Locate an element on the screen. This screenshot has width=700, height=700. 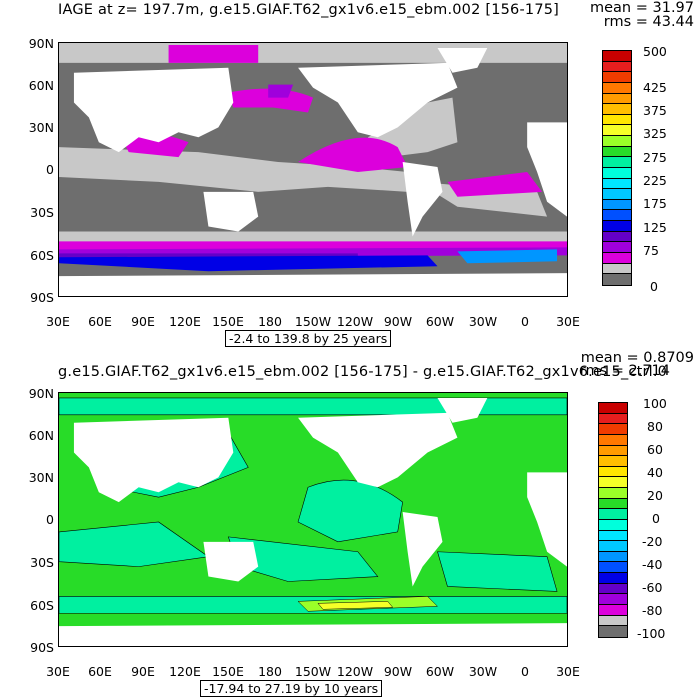
colorbar-label: -20 is located at coordinates (652, 541).